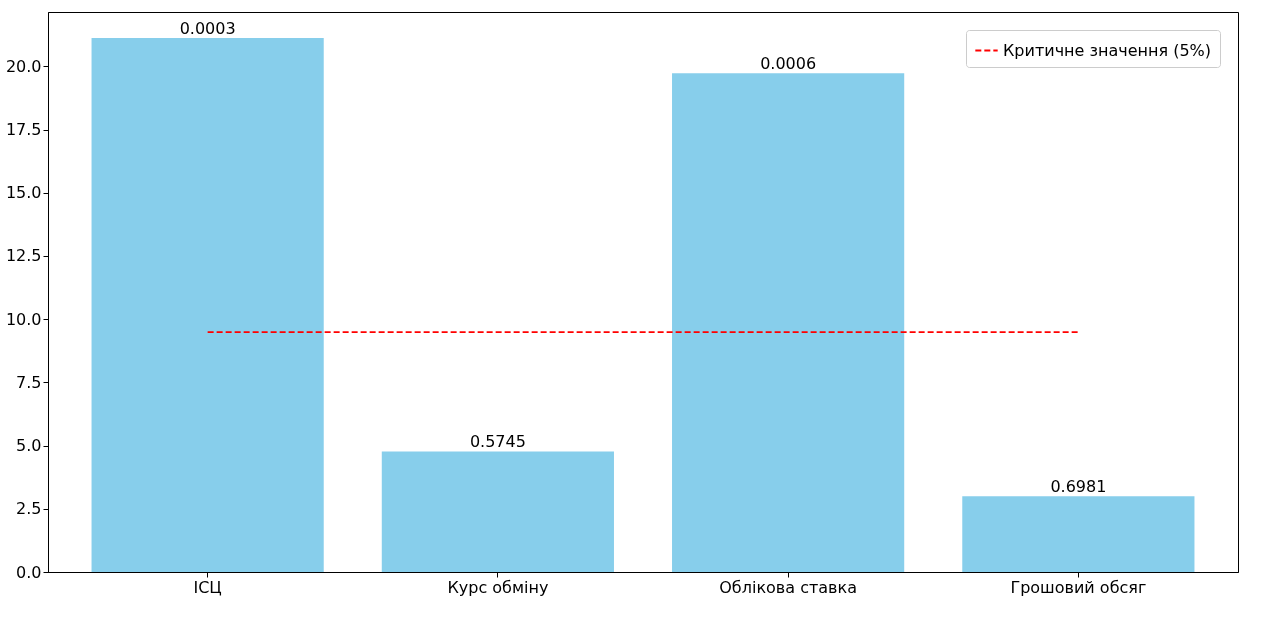 Image resolution: width=1265 pixels, height=620 pixels. I want to click on y-tick-label: 20.0, so click(23, 66).